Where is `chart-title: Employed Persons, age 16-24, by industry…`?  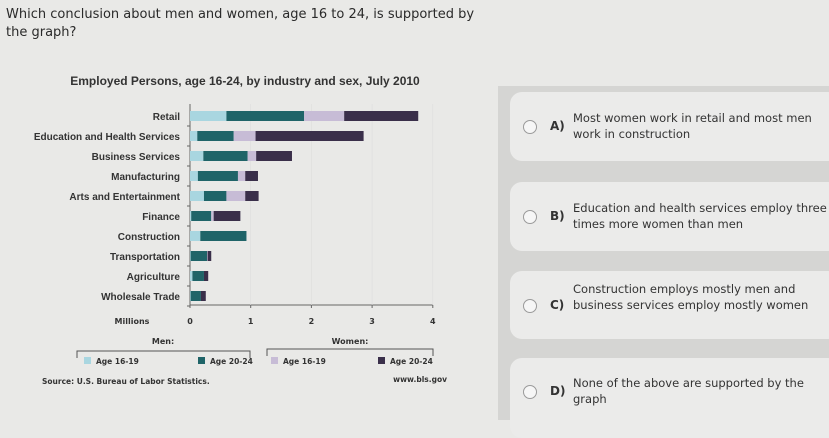
chart-title: Employed Persons, age 16-24, by industry… is located at coordinates (245, 81).